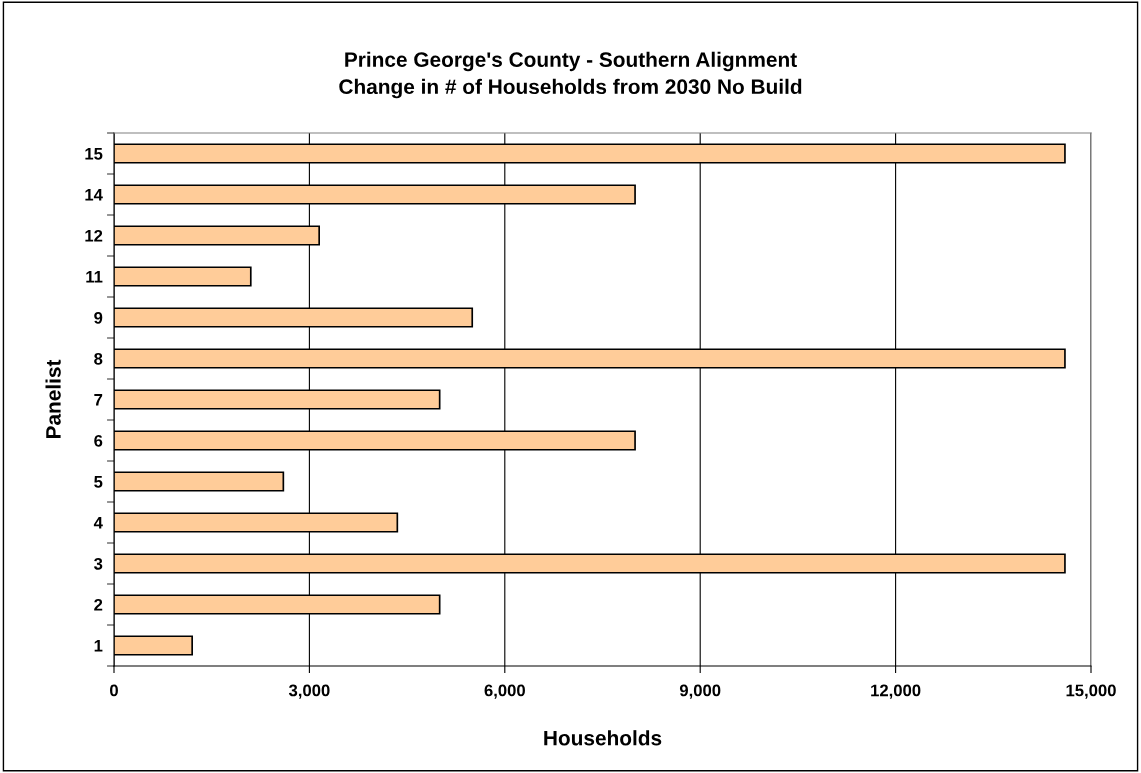 This screenshot has width=1141, height=773. What do you see at coordinates (504, 691) in the screenshot?
I see `x-tick-label: 6,000` at bounding box center [504, 691].